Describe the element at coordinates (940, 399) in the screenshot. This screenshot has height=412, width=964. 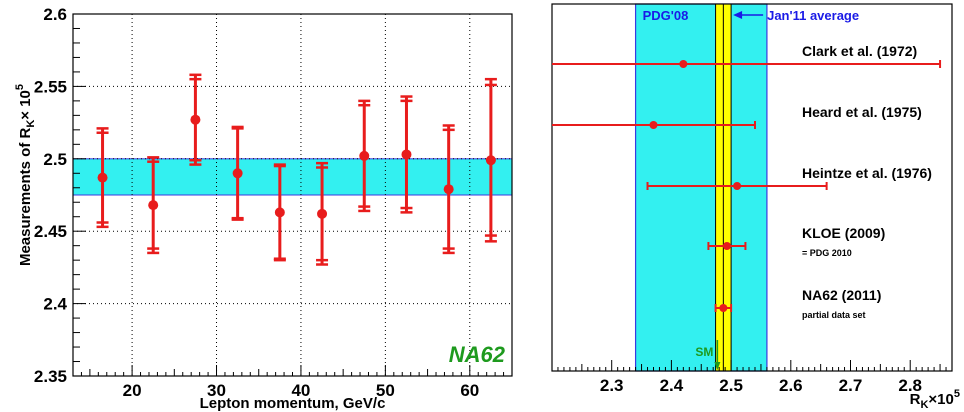
I see `x-axis-label-tail: ×10` at that location.